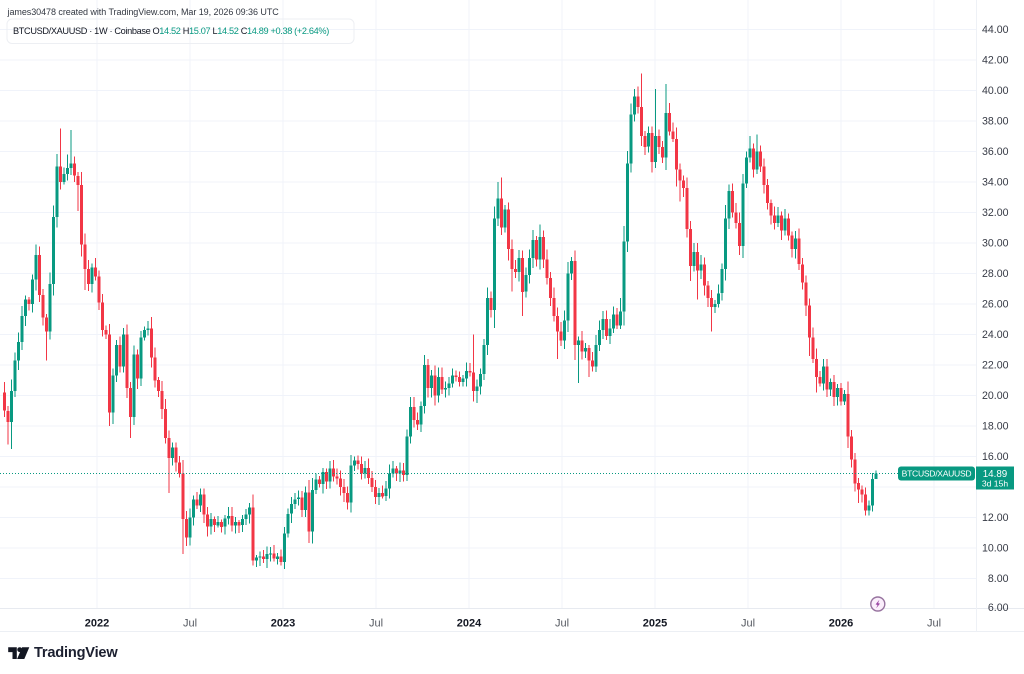 The image size is (1024, 674). Describe the element at coordinates (998, 608) in the screenshot. I see `svg-text: 6.00` at that location.